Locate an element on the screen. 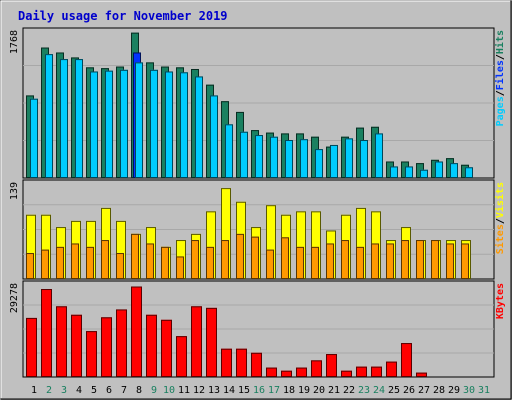  y-max-label: 139 is located at coordinates (14, 191).